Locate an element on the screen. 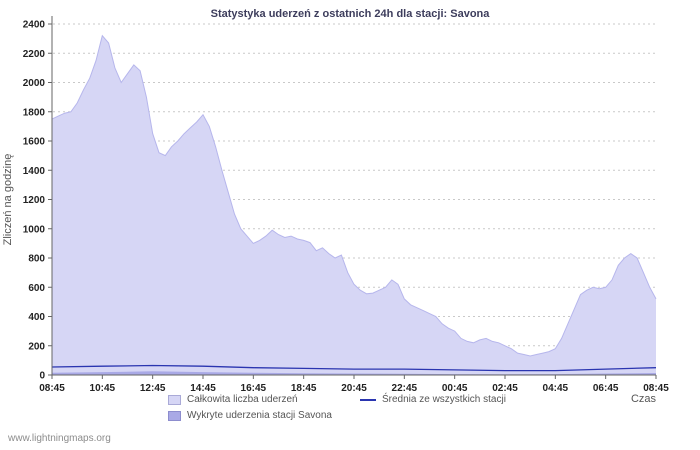 This screenshot has height=450, width=700. y-tick-label: 1800 is located at coordinates (34, 112).